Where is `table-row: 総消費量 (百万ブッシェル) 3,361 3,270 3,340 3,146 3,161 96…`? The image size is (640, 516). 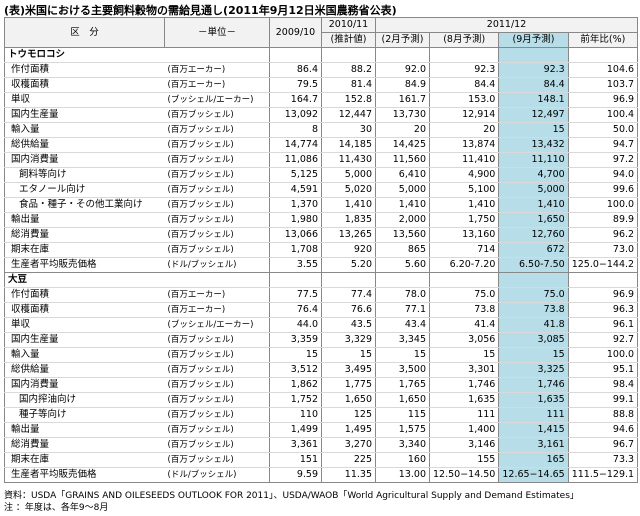
table-row: 総消費量 (百万ブッシェル) 3,361 3,270 3,340 3,146 3,161 96… is located at coordinates (321, 445).